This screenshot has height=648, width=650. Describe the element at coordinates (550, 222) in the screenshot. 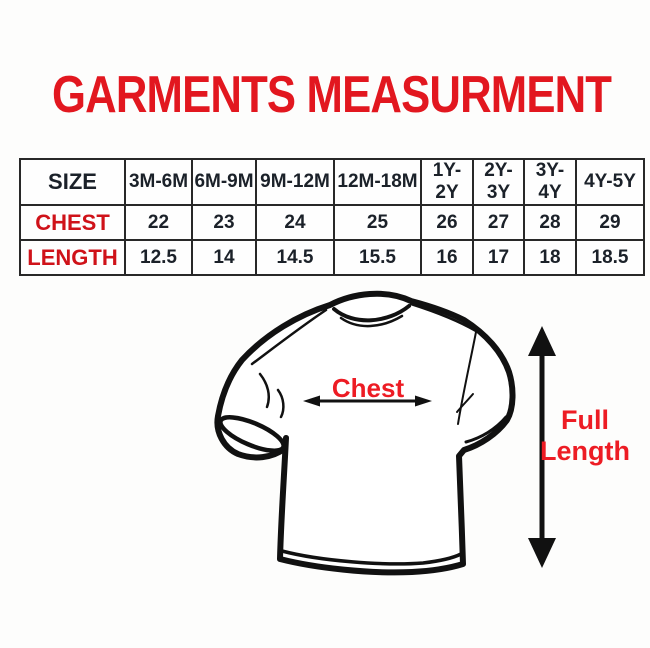

I see `chest-value: 28` at that location.